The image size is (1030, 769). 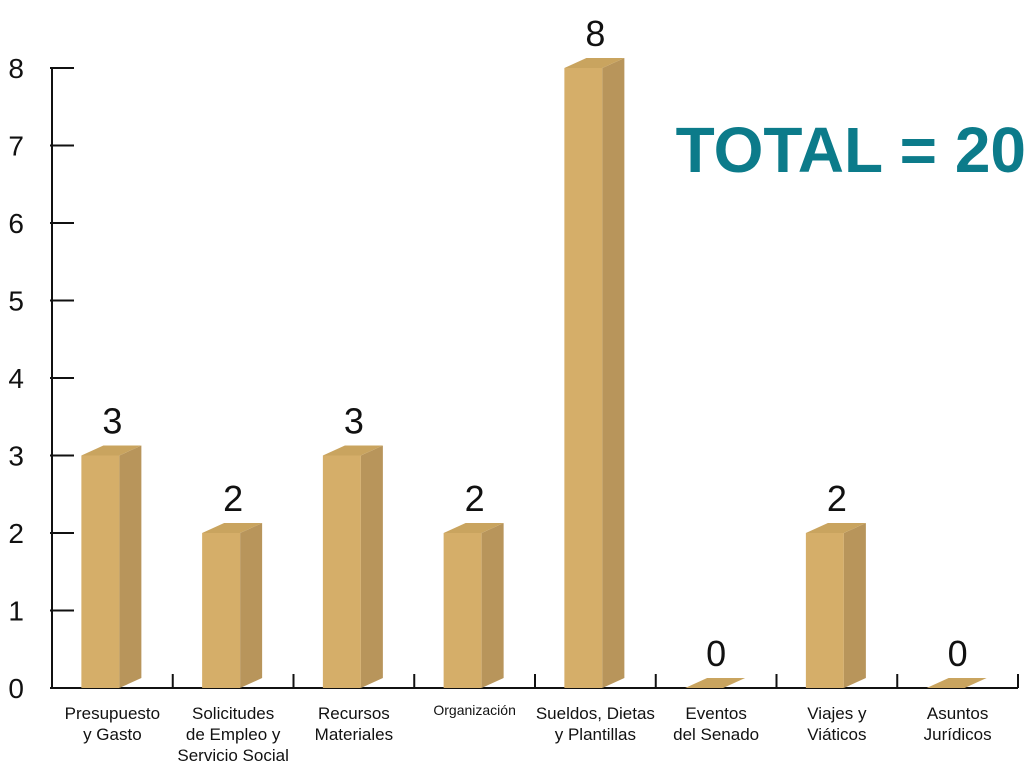 I want to click on category-label: Organización, so click(x=474, y=710).